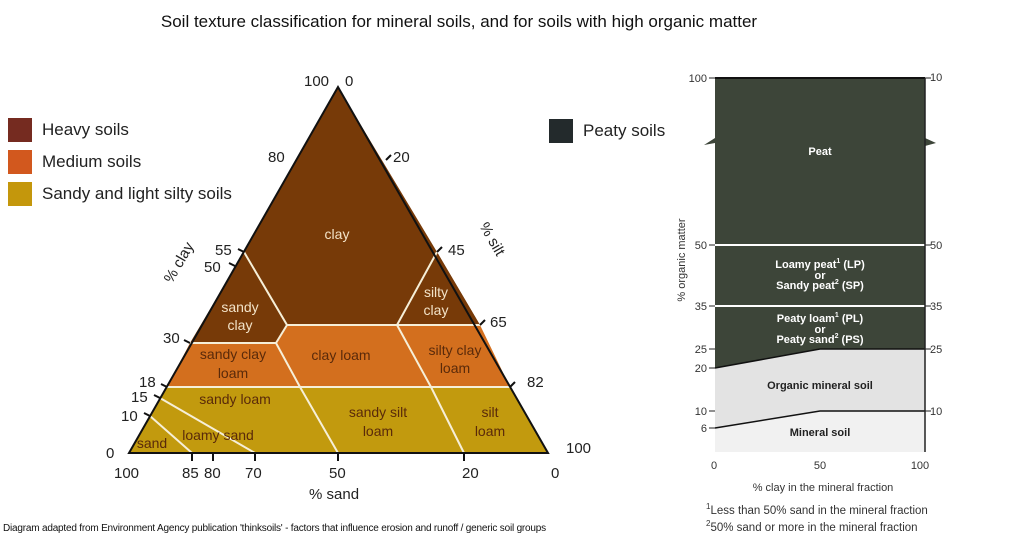  What do you see at coordinates (276, 157) in the screenshot?
I see `tick-clay-80: 80` at bounding box center [276, 157].